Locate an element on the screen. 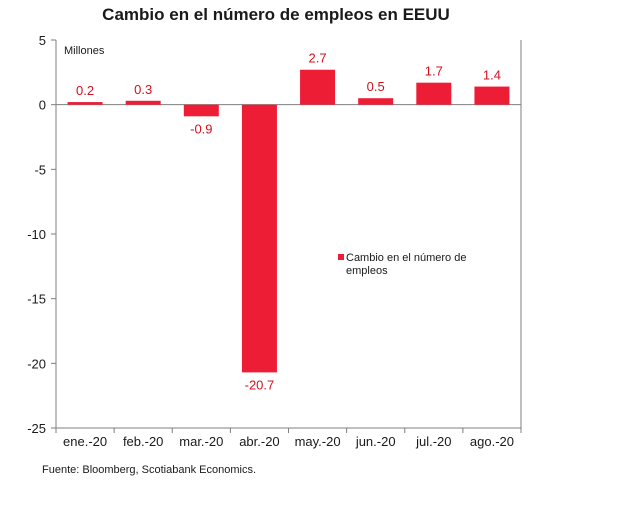  data-label: -20.7 is located at coordinates (260, 384).